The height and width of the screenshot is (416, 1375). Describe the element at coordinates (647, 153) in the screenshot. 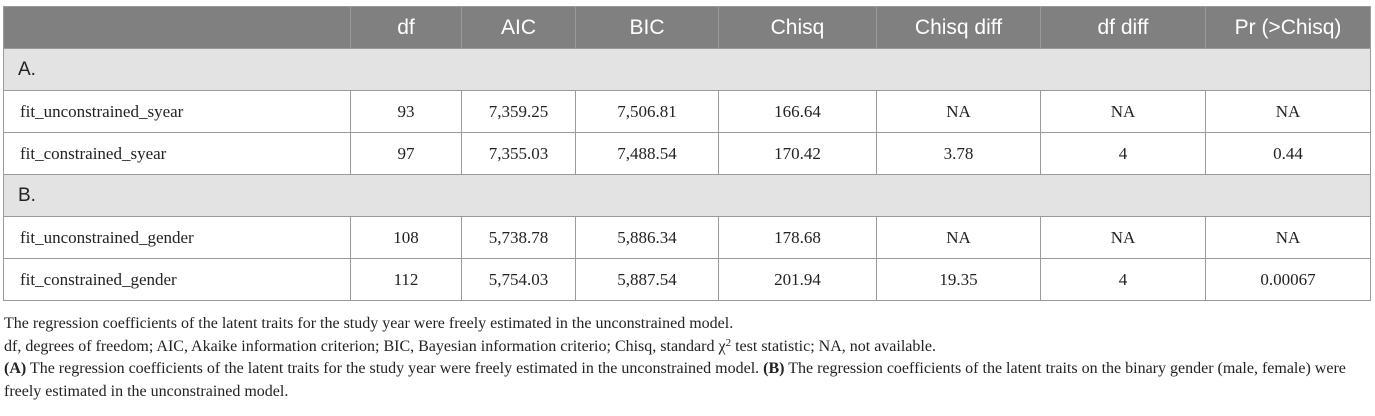

I see `bic-cell: 7,488.54` at that location.